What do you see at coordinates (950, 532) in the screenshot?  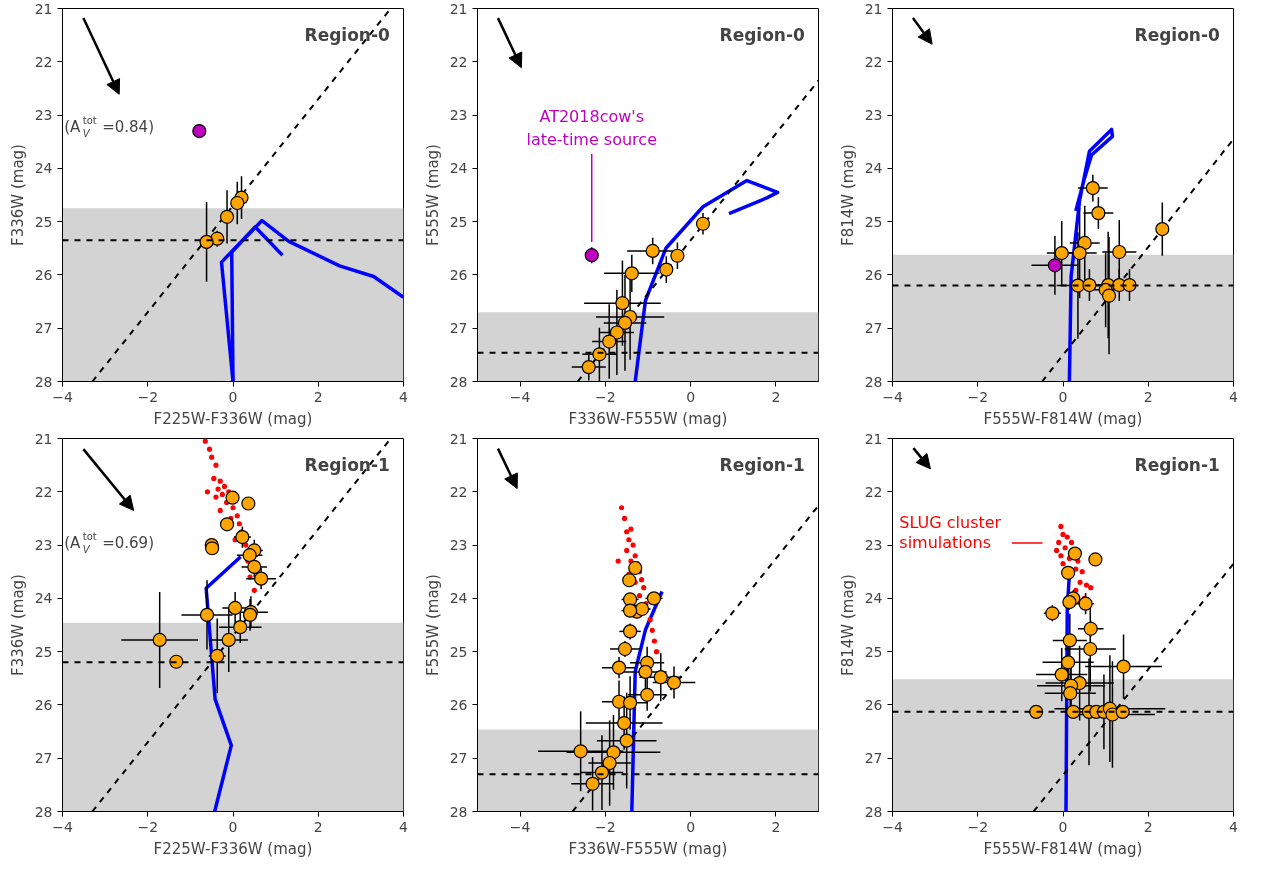 I see `annotation: SLUG cluster simulations` at bounding box center [950, 532].